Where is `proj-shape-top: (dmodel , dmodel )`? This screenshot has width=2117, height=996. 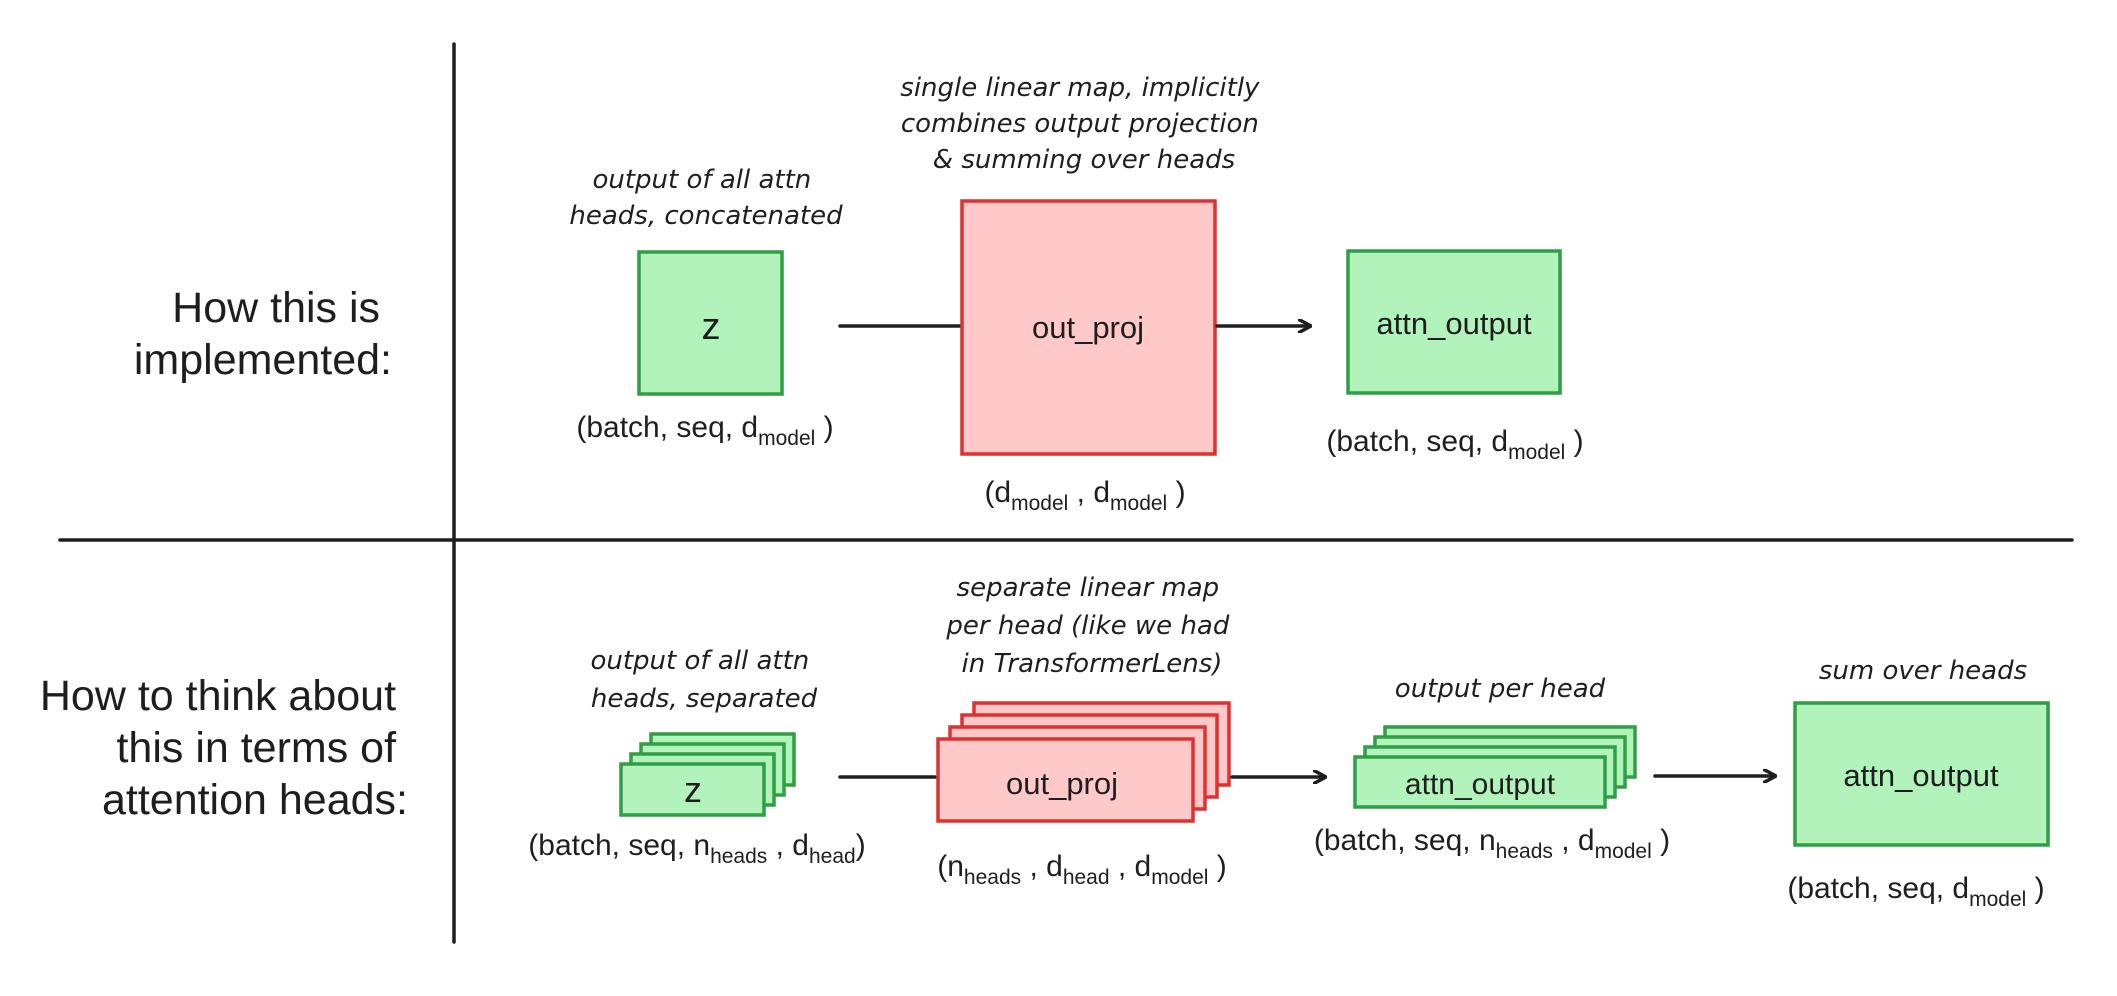
proj-shape-top: (dmodel , dmodel ) is located at coordinates (1084, 495).